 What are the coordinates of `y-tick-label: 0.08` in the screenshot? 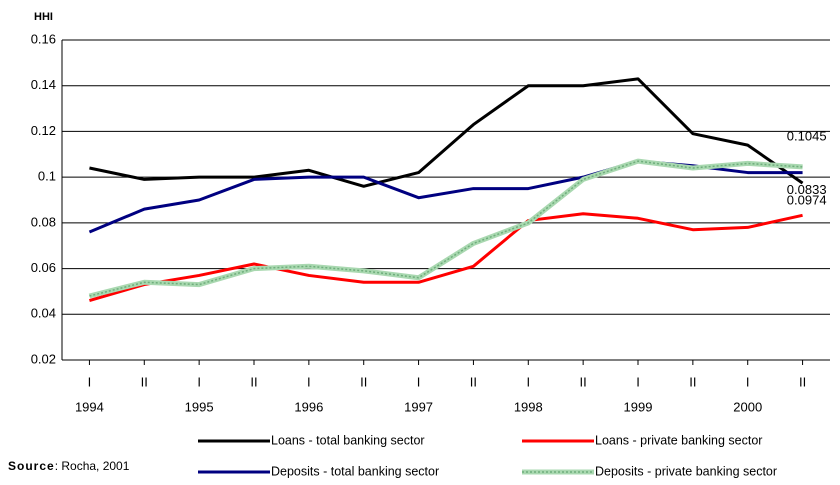 It's located at (43, 221).